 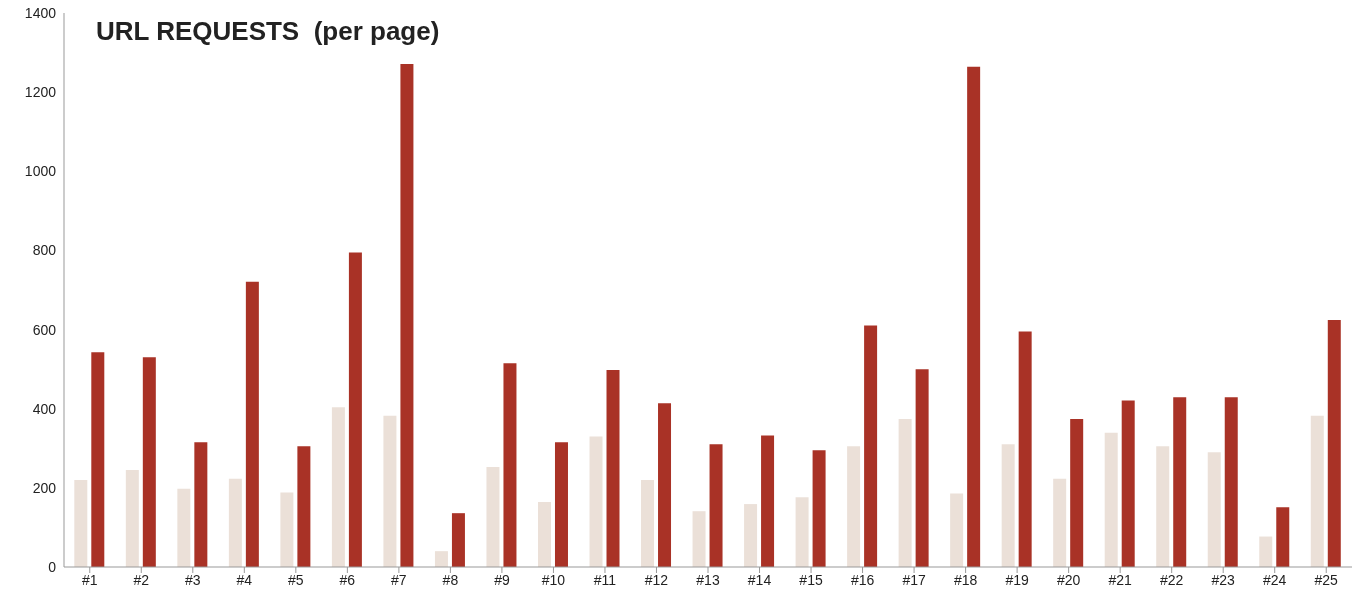 I want to click on x-tick-label: #7, so click(x=399, y=579).